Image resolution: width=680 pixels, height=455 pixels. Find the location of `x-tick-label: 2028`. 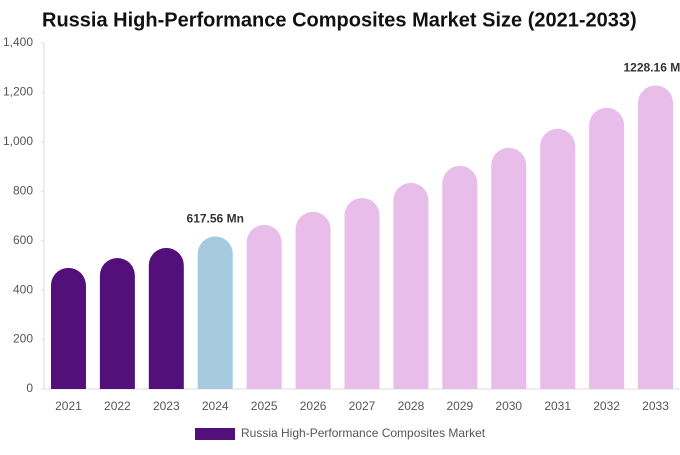

x-tick-label: 2028 is located at coordinates (411, 406).